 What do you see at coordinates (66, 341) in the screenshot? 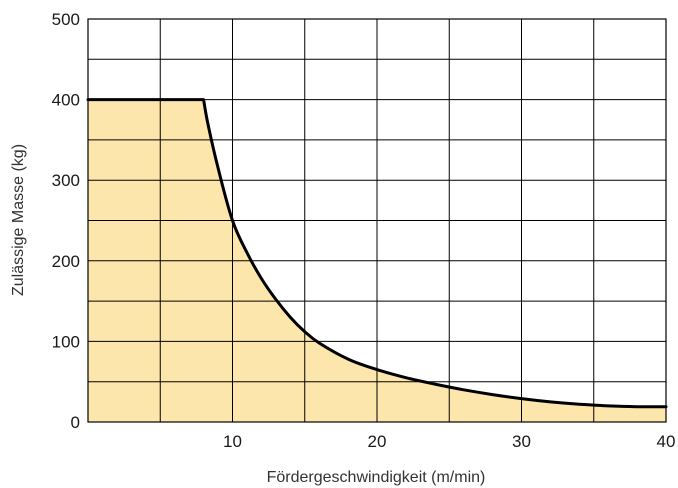
I see `y-tick-label: 100` at bounding box center [66, 341].